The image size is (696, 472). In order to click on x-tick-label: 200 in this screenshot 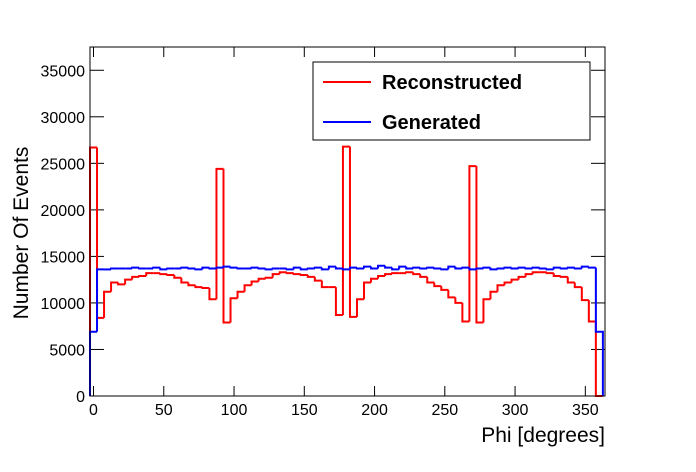, I will do `click(374, 410)`.